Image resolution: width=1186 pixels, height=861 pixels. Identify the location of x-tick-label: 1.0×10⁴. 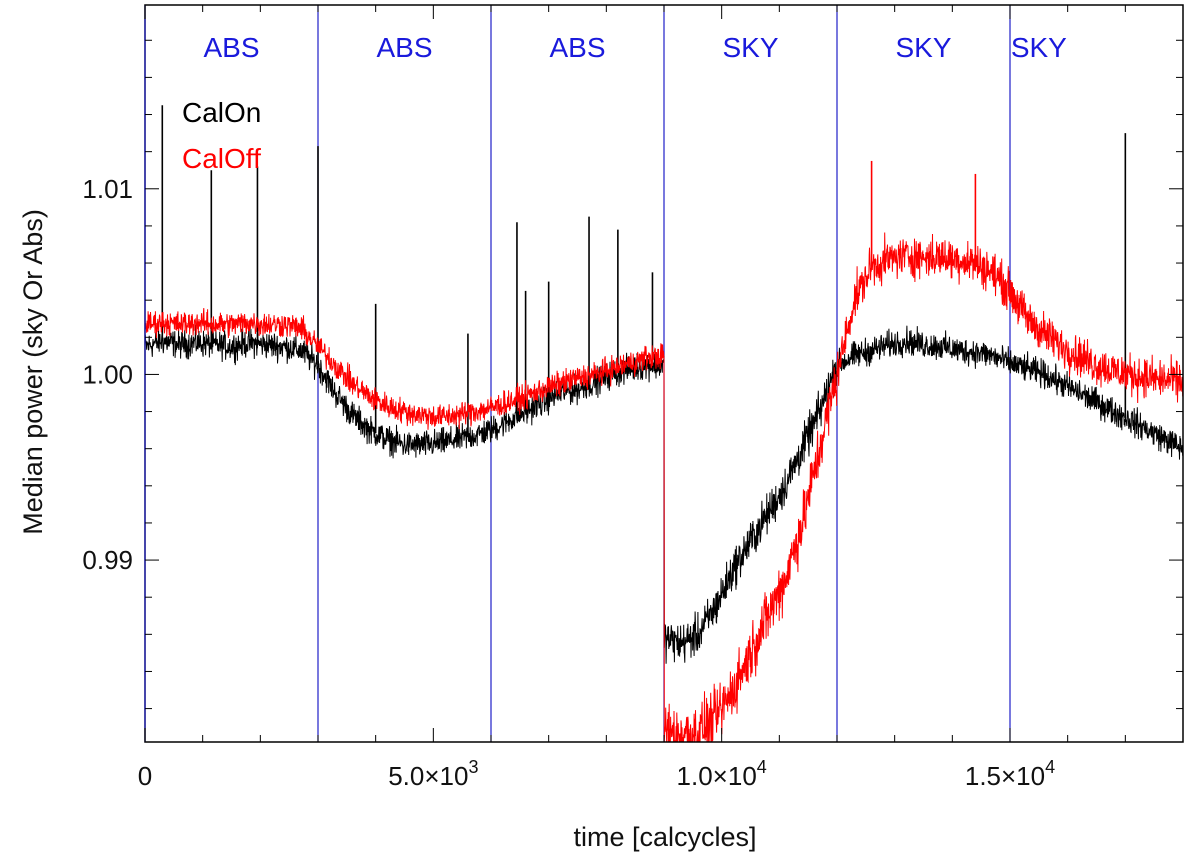
(722, 774).